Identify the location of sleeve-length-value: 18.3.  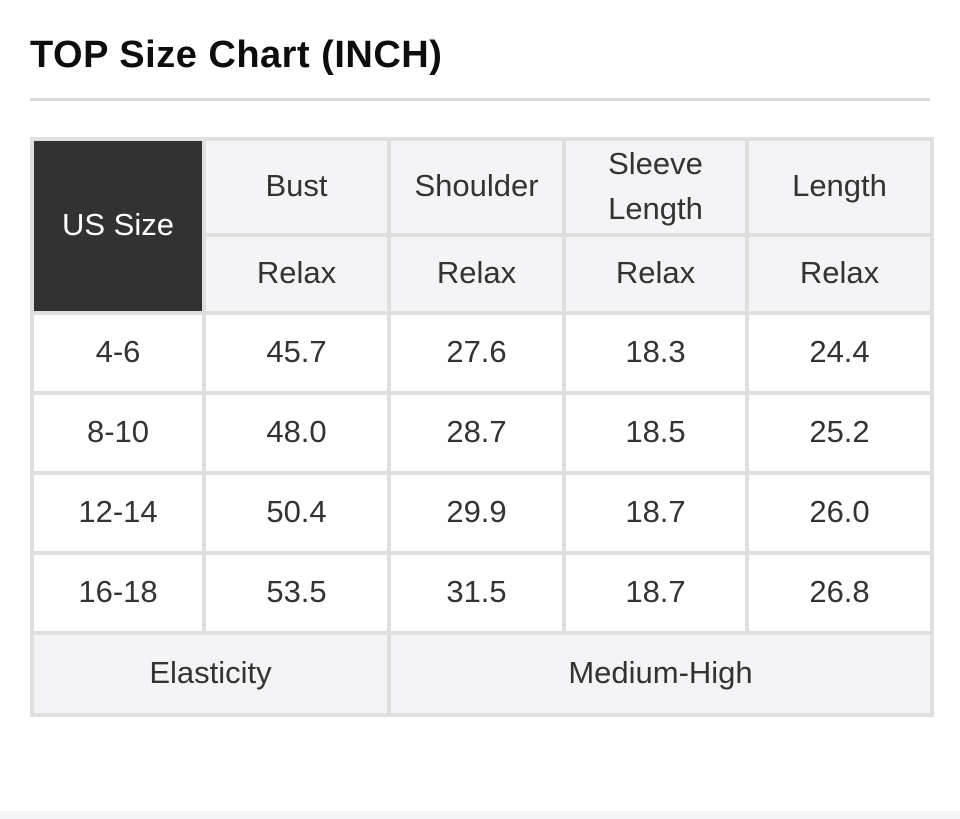
(655, 352).